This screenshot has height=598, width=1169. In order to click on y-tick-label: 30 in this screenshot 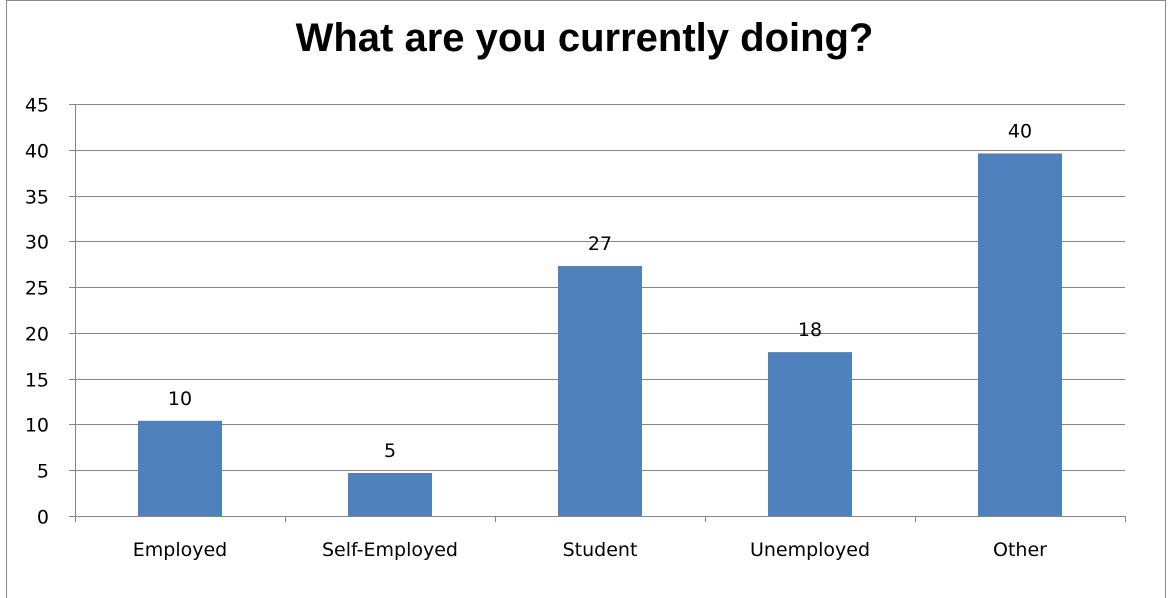, I will do `click(37, 243)`.